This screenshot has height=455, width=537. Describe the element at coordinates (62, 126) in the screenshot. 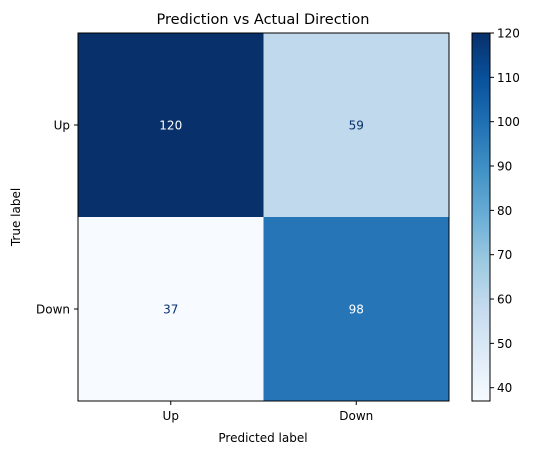

I see `y-tick-label: Up` at that location.